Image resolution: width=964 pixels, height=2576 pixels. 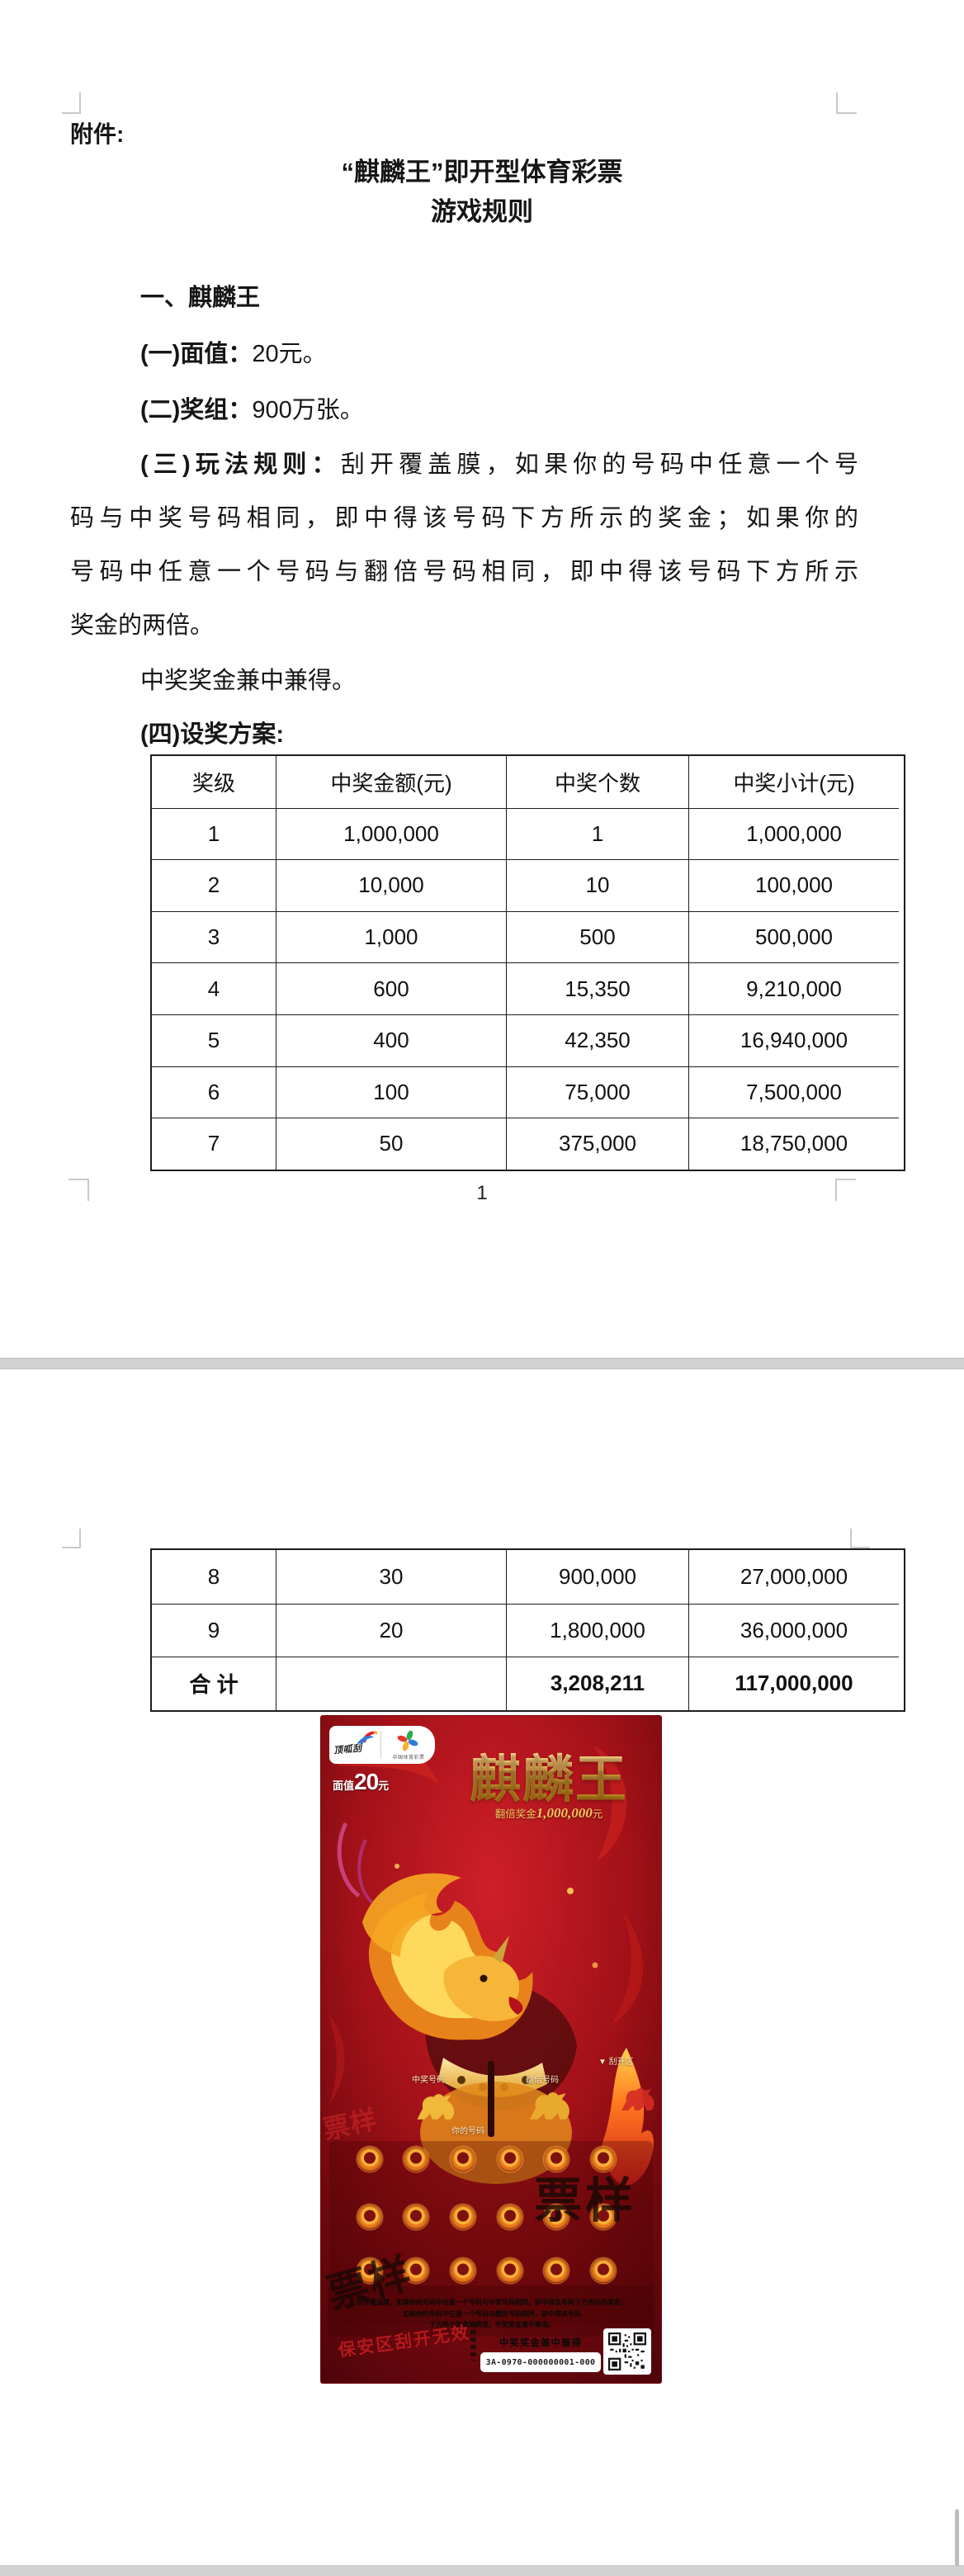 What do you see at coordinates (957, 2542) in the screenshot?
I see `vertical-scrollbar-thumb` at bounding box center [957, 2542].